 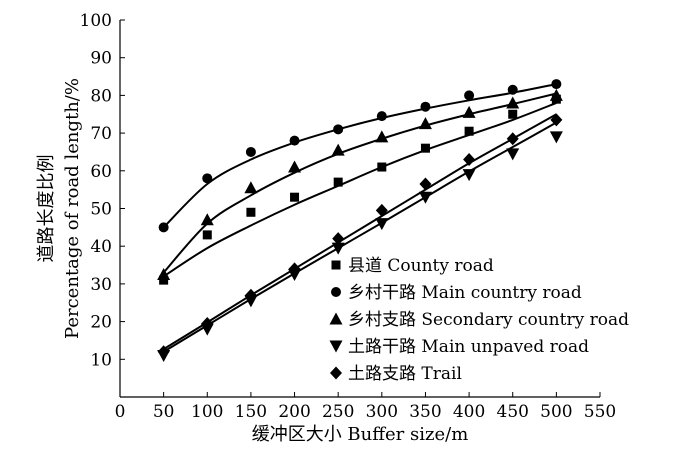 I want to click on legend-label-county-road: 县道 County road, so click(x=421, y=266).